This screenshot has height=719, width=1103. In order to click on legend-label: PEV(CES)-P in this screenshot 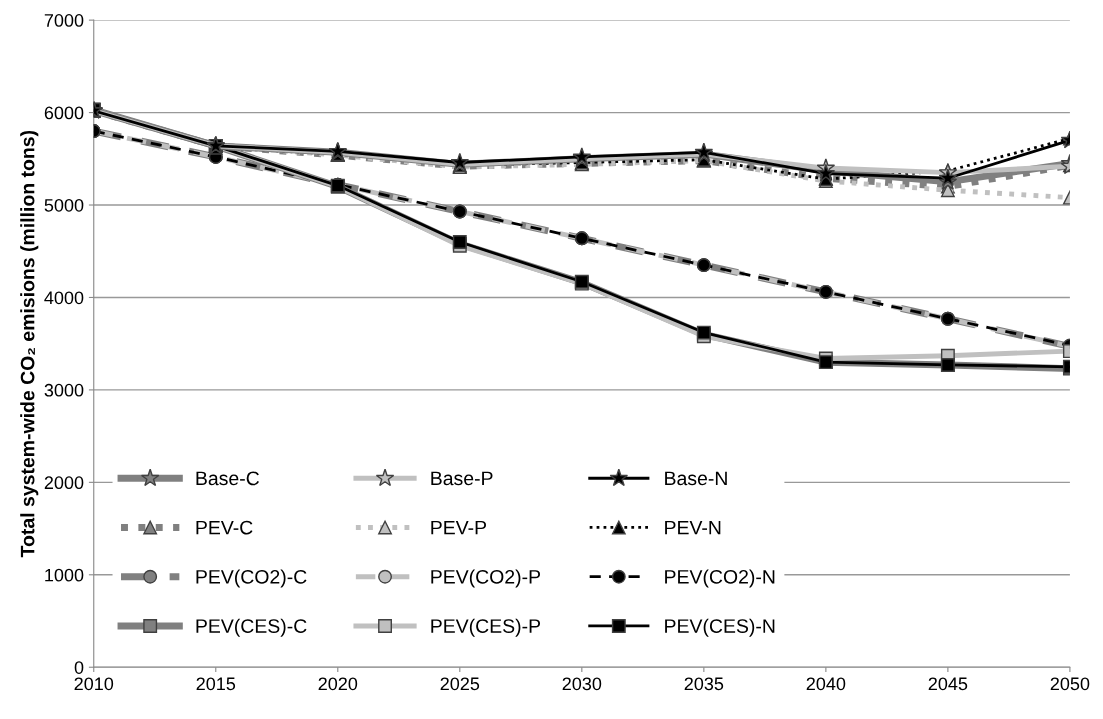, I will do `click(486, 627)`.